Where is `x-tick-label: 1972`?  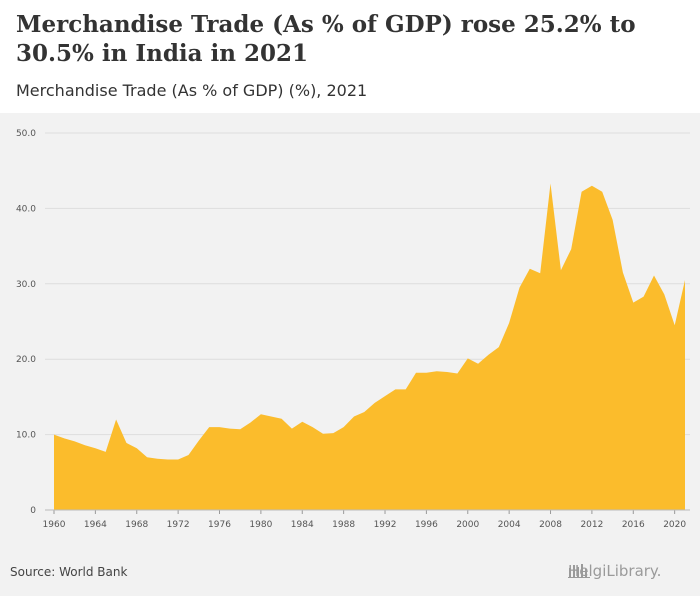
x-tick-label: 1972 is located at coordinates (178, 525).